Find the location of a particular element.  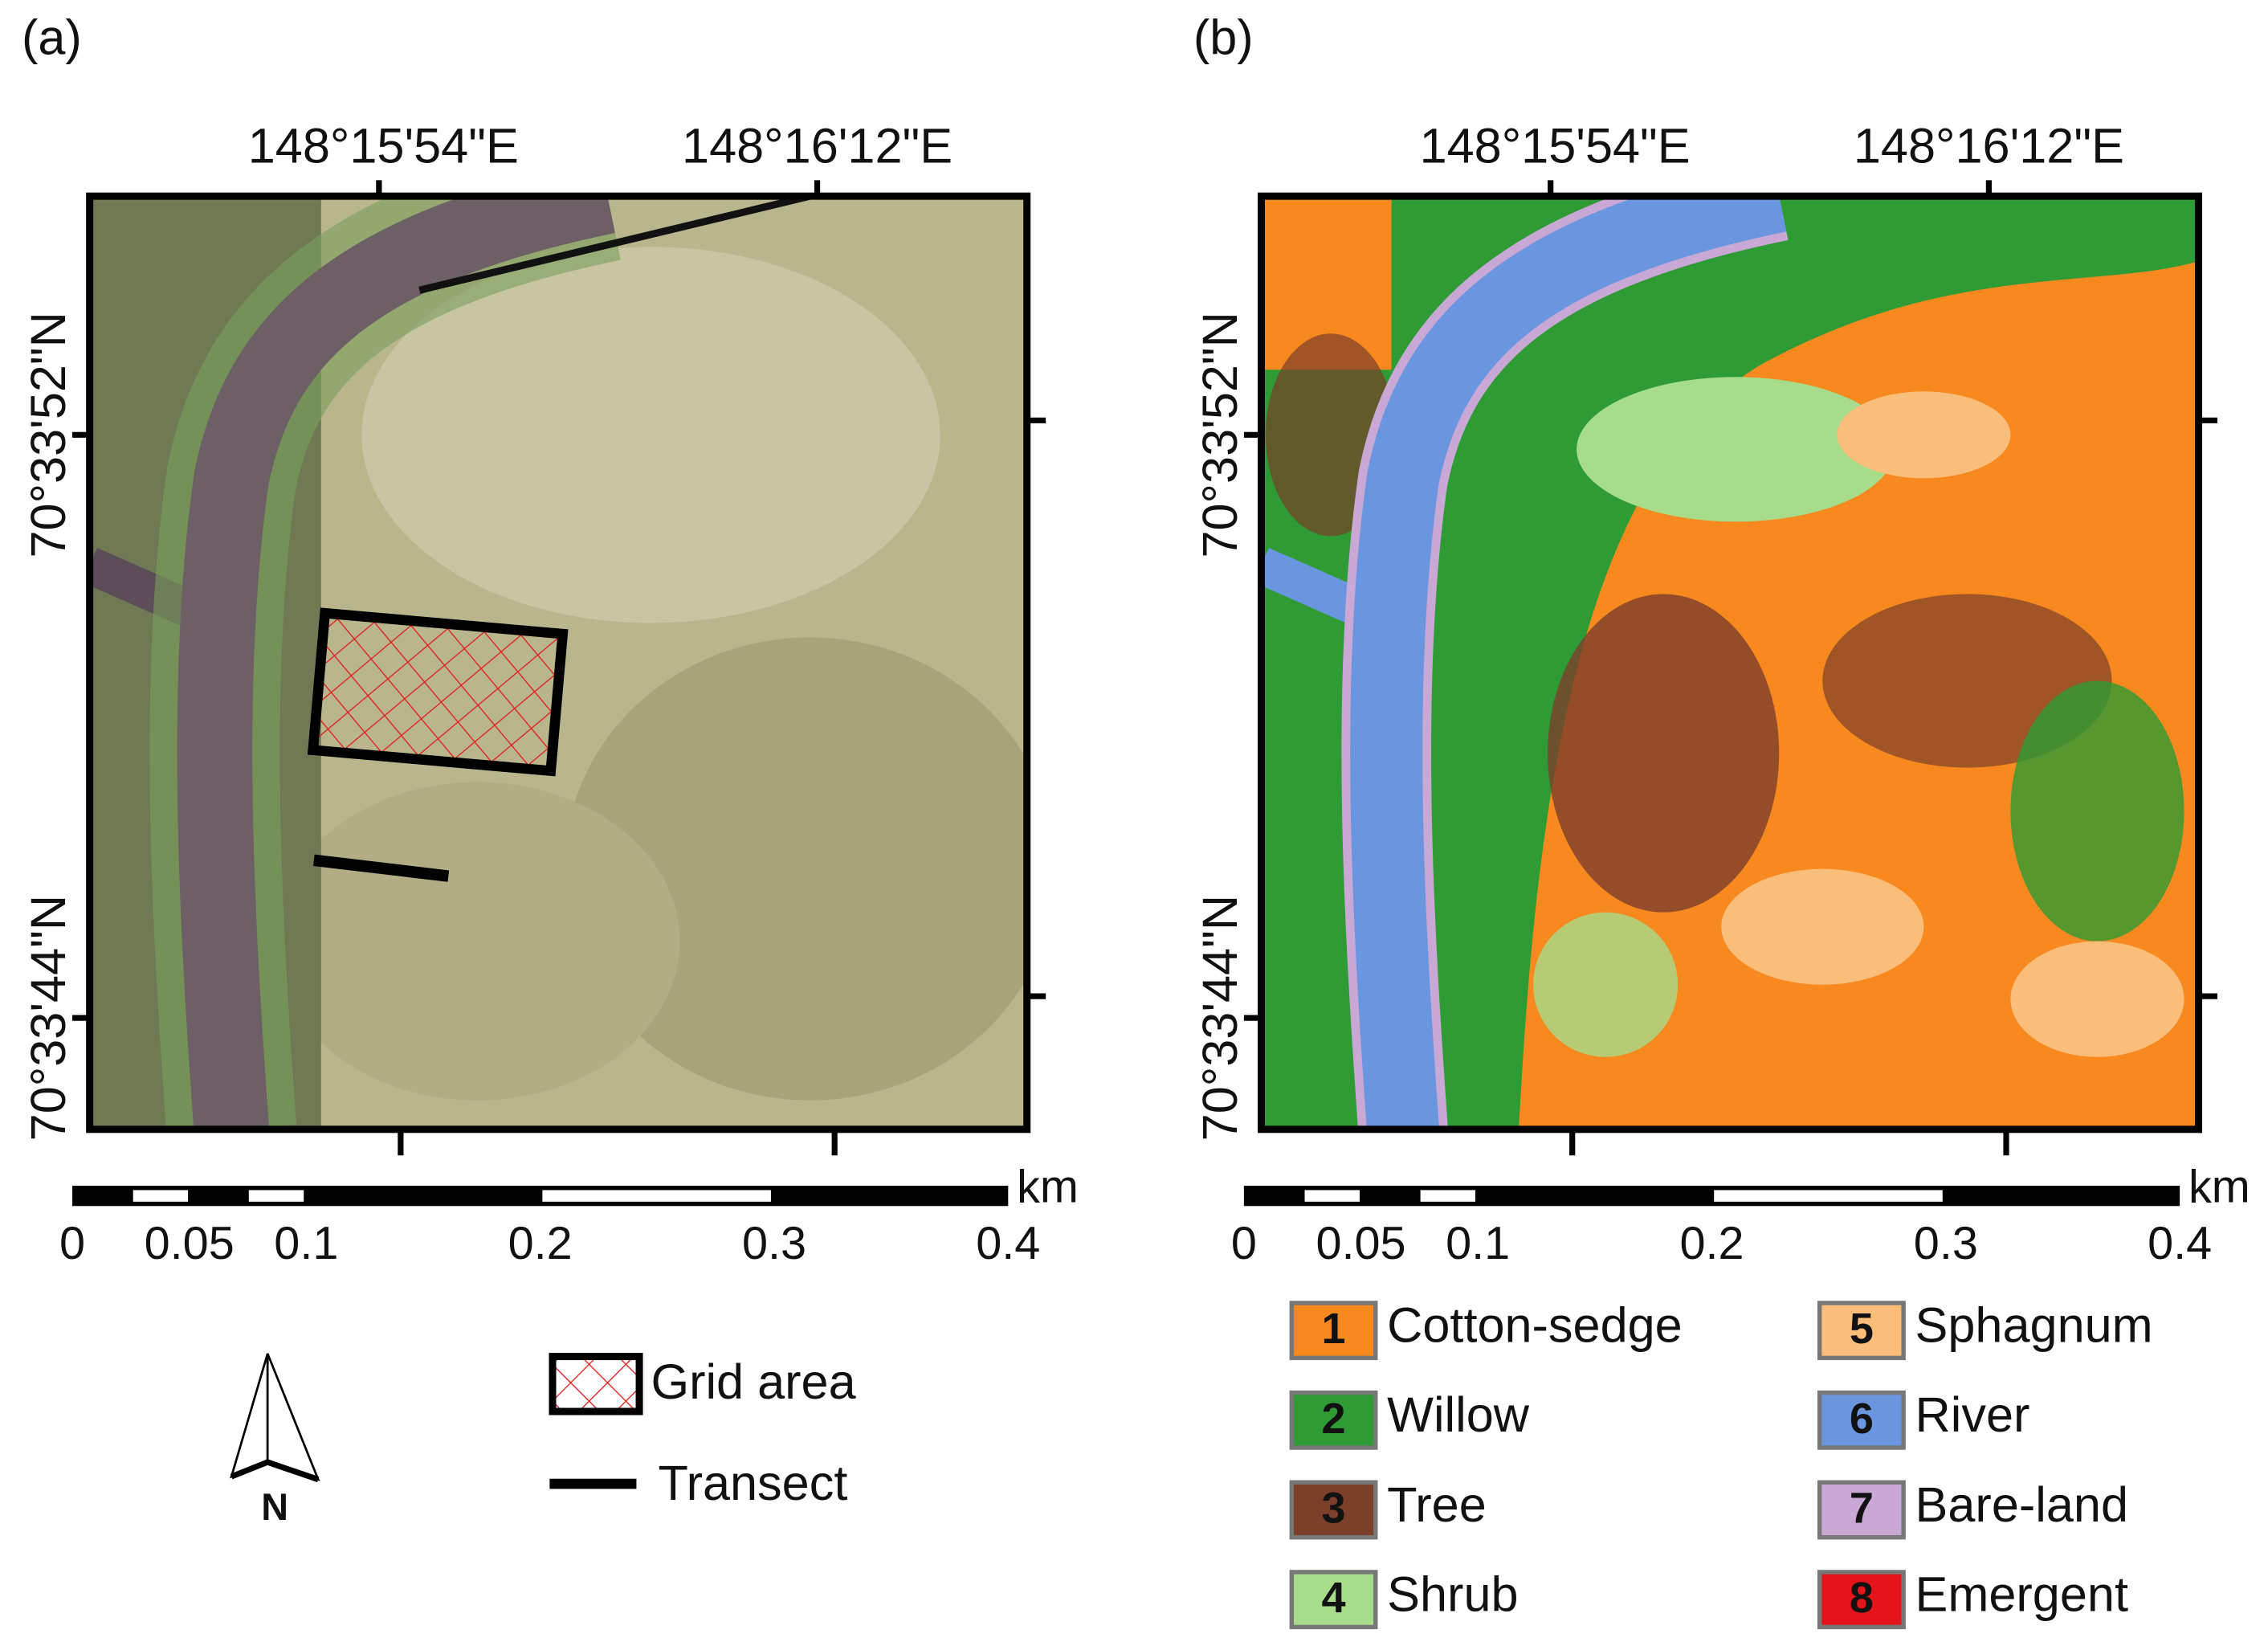

legend-number: 8 is located at coordinates (1862, 1598).